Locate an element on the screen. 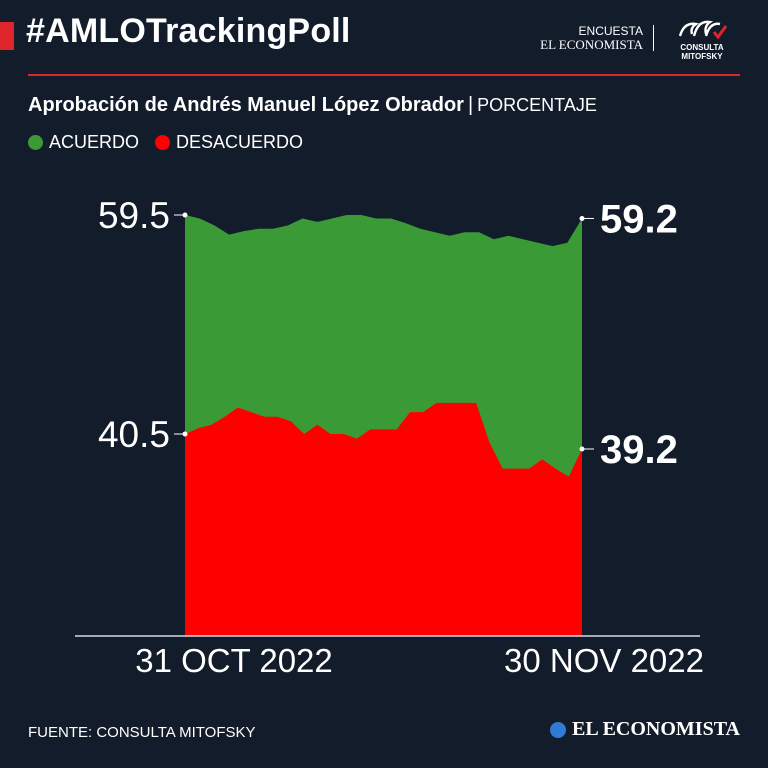 This screenshot has width=768, height=768. legend-item-desacuerdo: DESACUERDO is located at coordinates (229, 142).